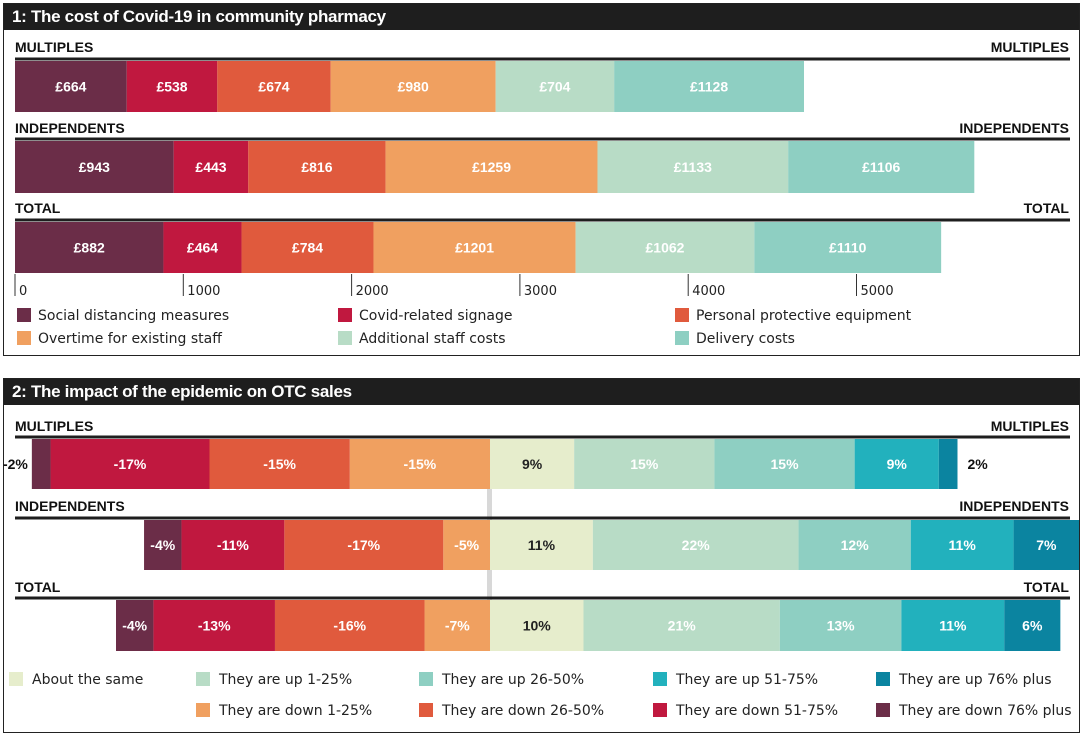  Describe the element at coordinates (523, 711) in the screenshot. I see `legend-label: They are down 26-50%` at that location.